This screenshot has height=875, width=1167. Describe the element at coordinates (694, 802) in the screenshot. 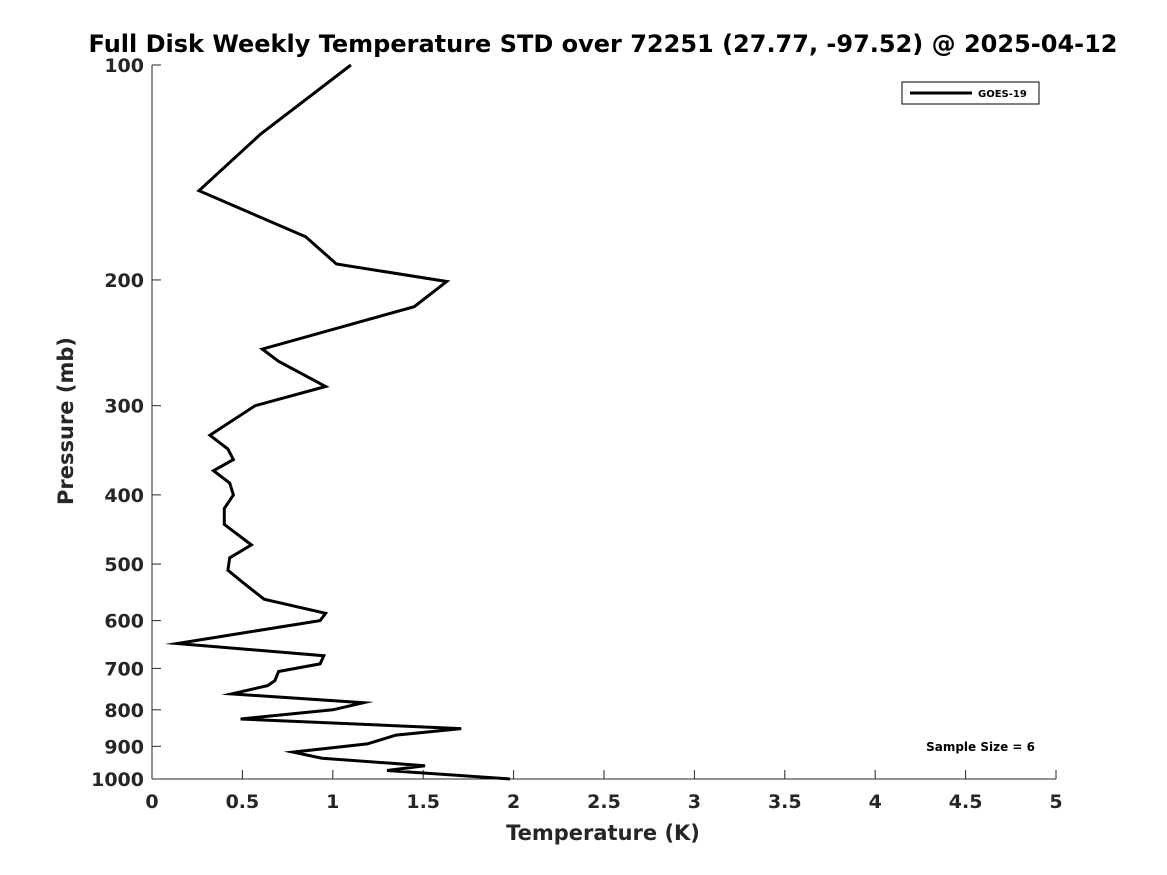

I see `x-tick-label: 3` at that location.